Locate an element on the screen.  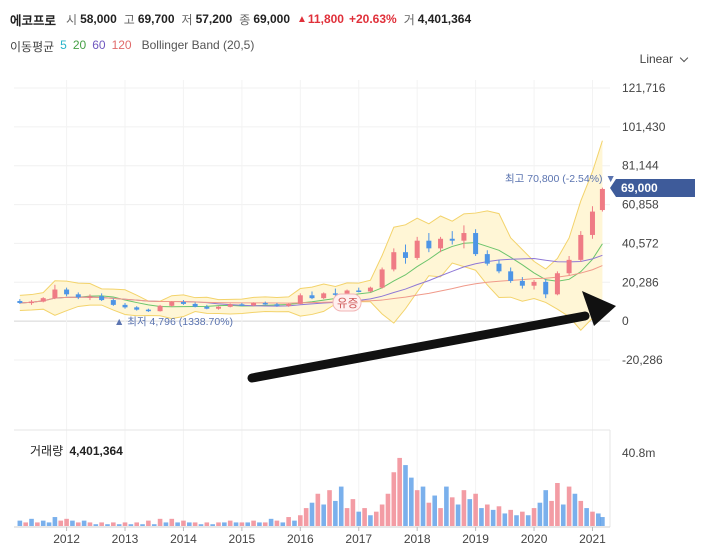
annotation-arrow-shaft is located at coordinates (418, 347).